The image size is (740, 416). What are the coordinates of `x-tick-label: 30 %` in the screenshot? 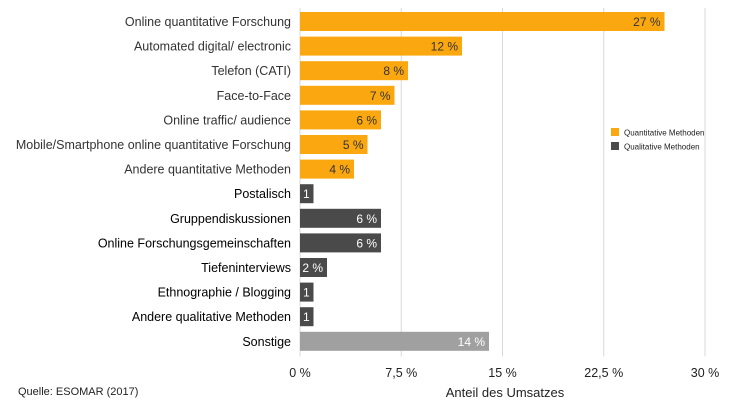 It's located at (705, 373).